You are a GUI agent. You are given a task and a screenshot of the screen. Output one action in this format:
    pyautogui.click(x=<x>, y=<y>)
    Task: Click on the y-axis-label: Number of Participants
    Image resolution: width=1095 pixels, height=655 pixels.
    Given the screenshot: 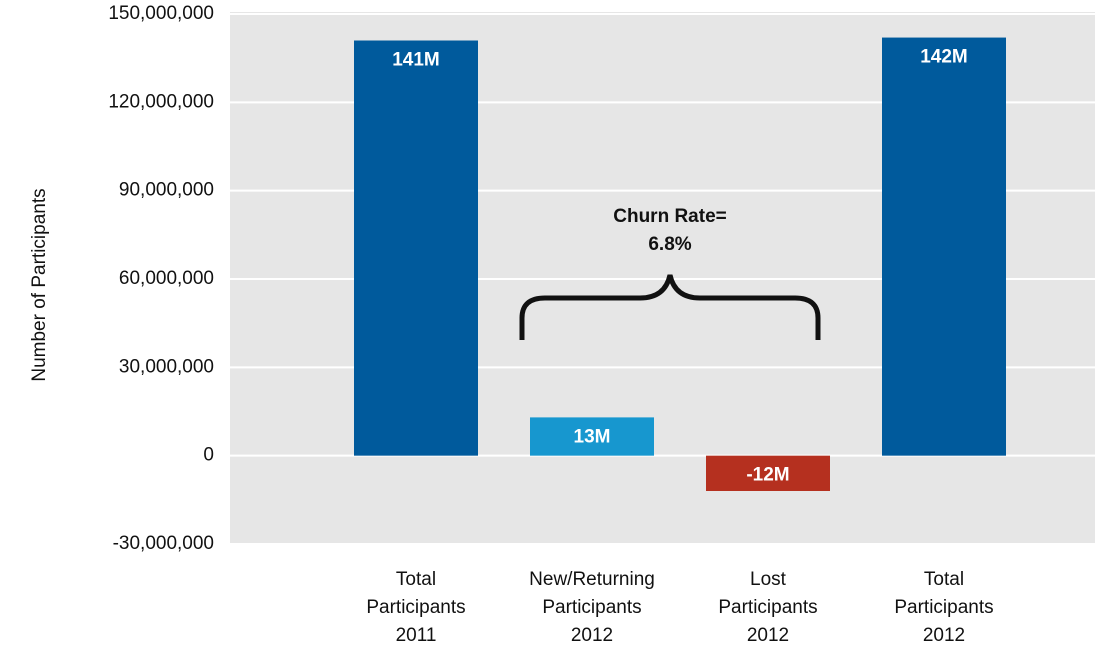 What is the action you would take?
    pyautogui.click(x=39, y=284)
    